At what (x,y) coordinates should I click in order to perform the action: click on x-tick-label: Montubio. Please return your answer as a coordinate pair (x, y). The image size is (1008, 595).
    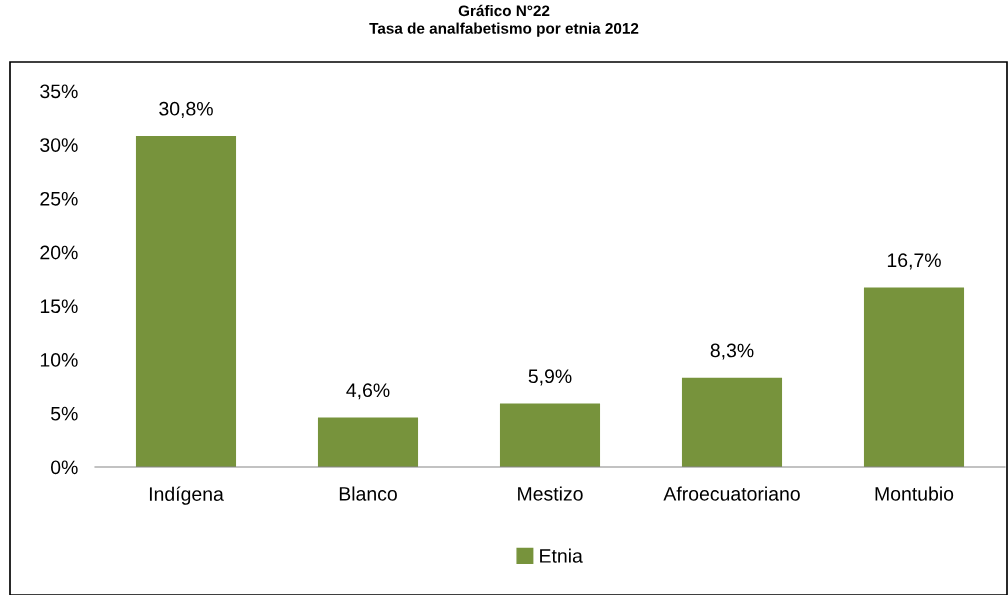
    Looking at the image, I should click on (914, 493).